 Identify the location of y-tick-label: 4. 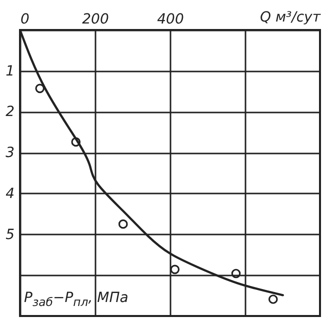
(10, 194).